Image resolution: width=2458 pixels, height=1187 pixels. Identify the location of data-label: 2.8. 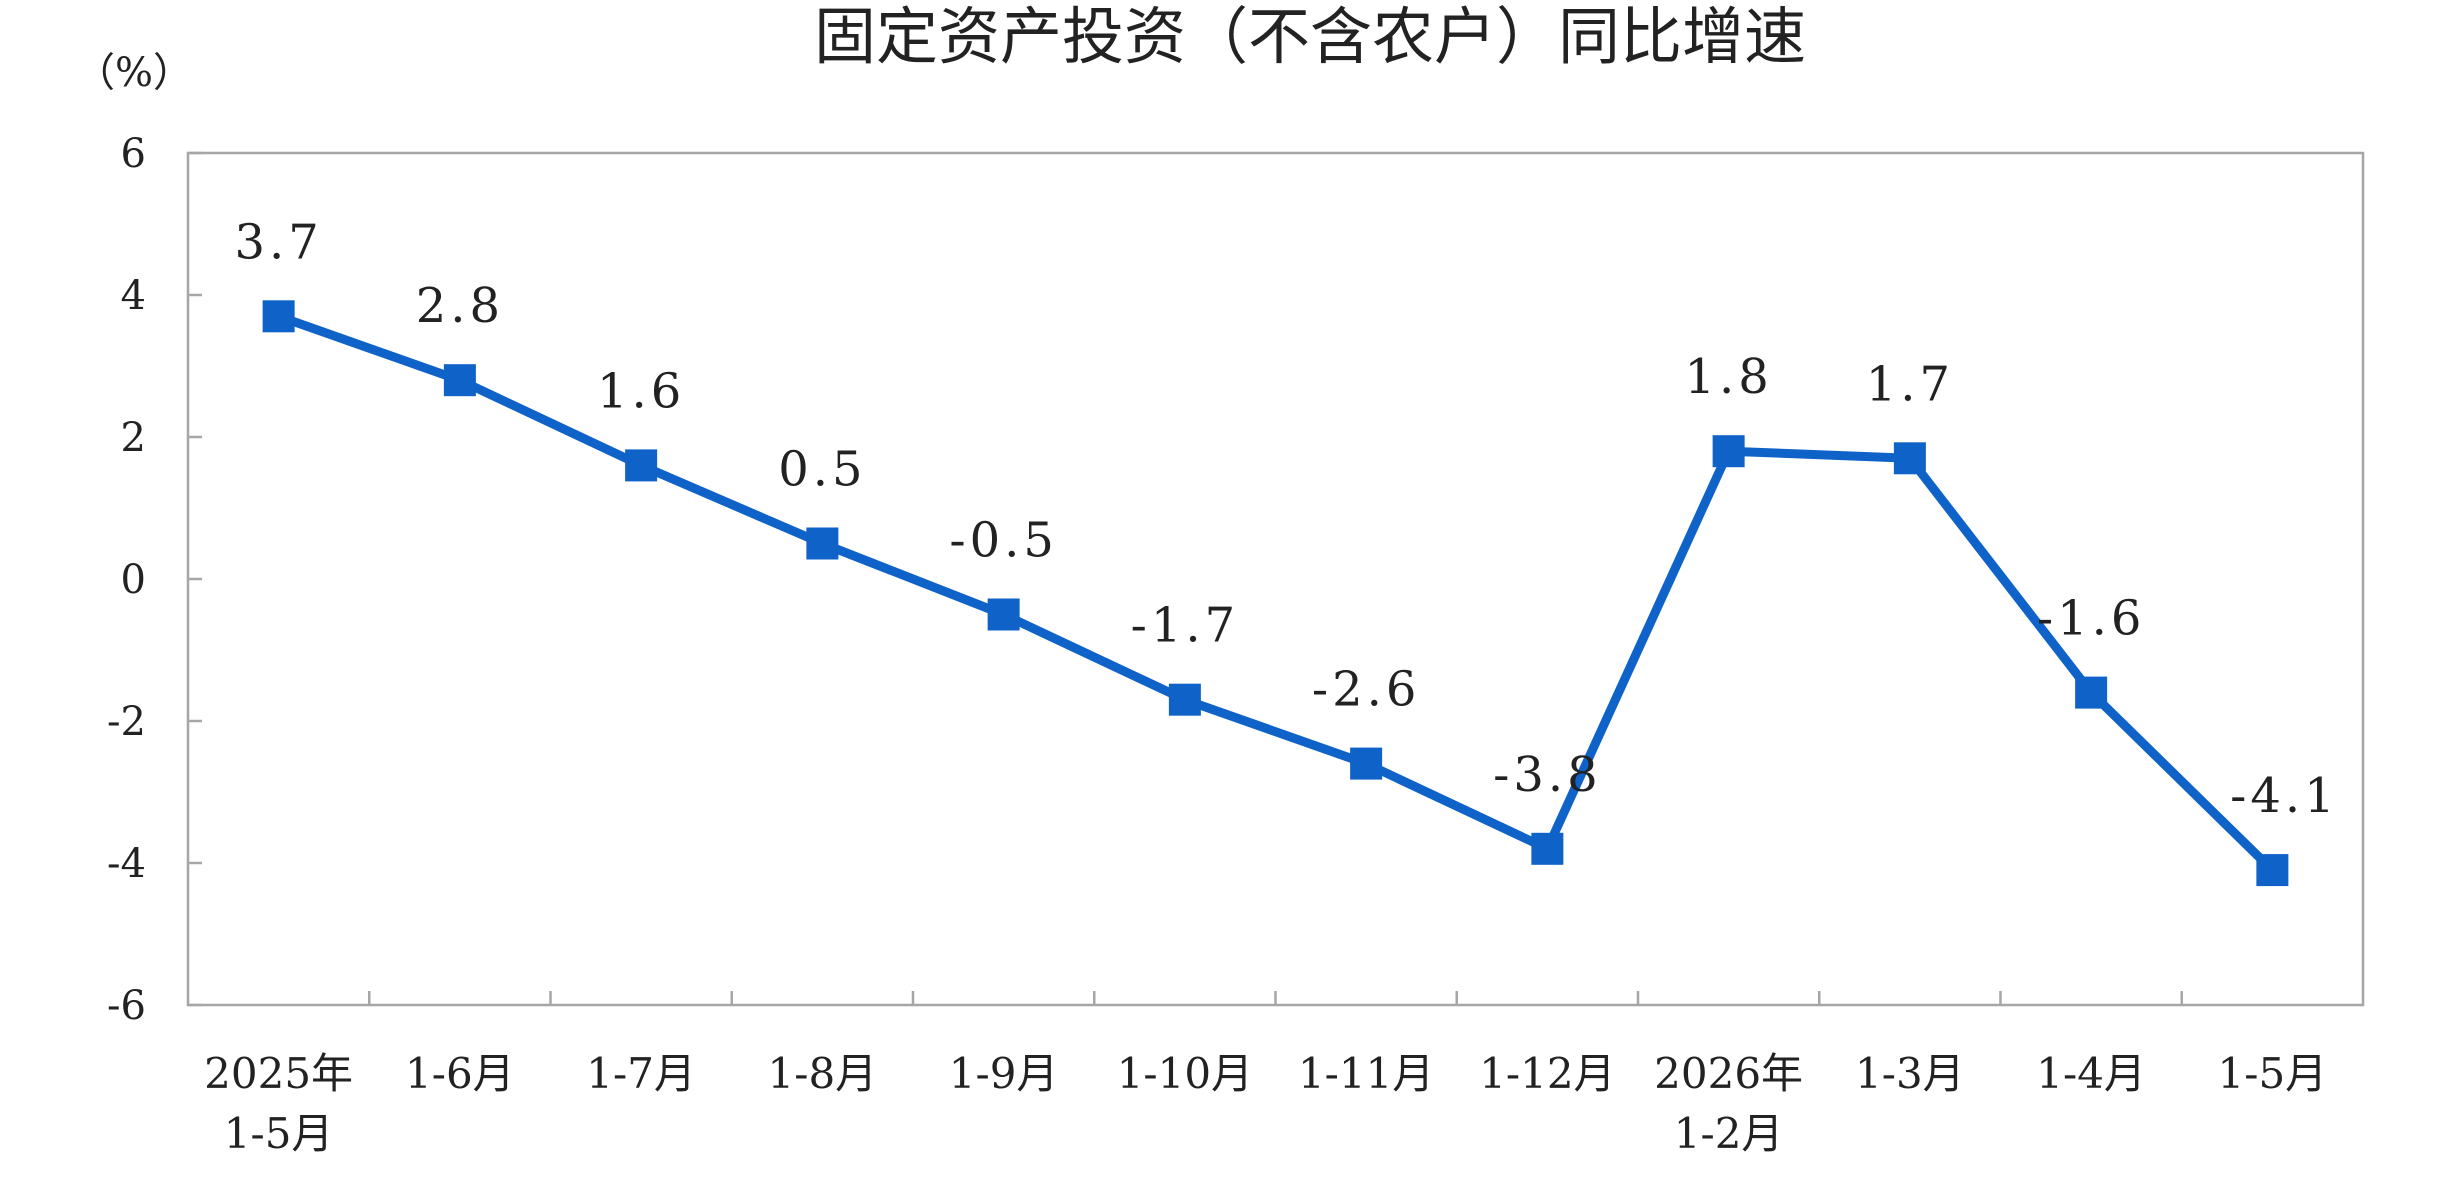
(460, 306).